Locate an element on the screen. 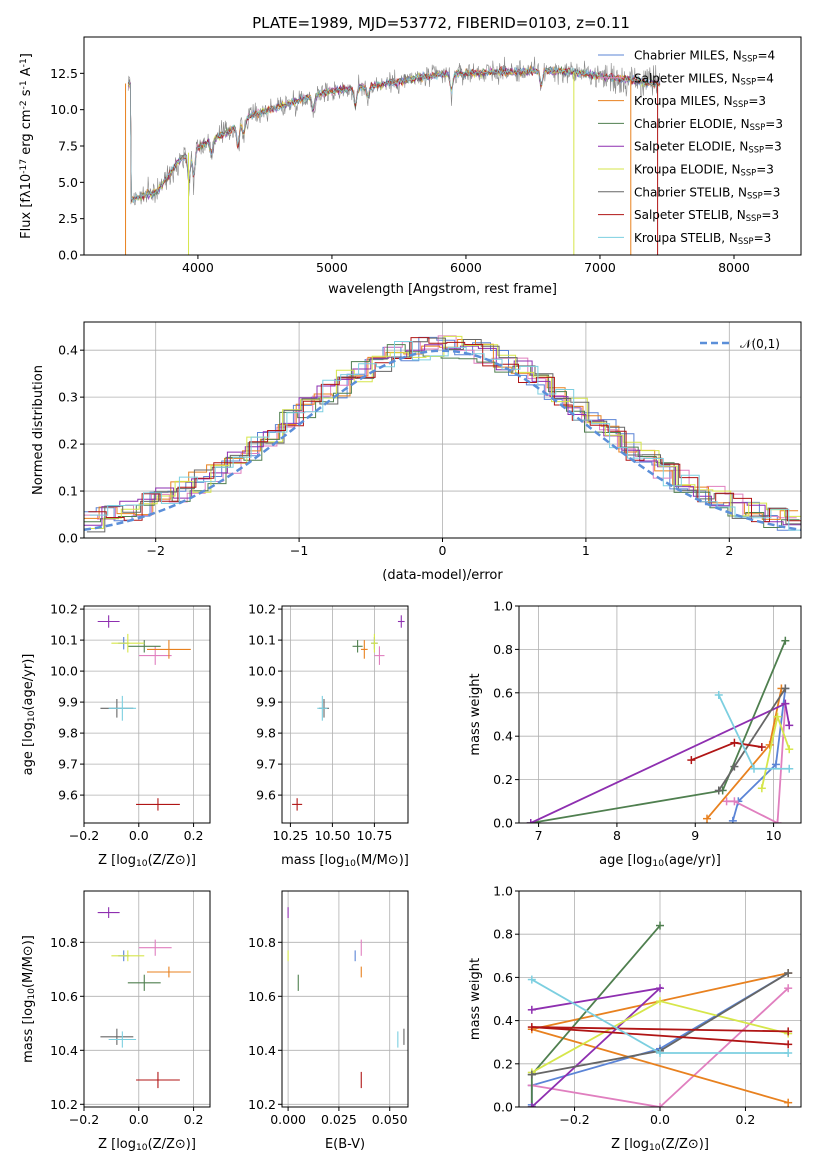 The width and height of the screenshot is (819, 1170). x-tick-label: 0.025 is located at coordinates (339, 1119).